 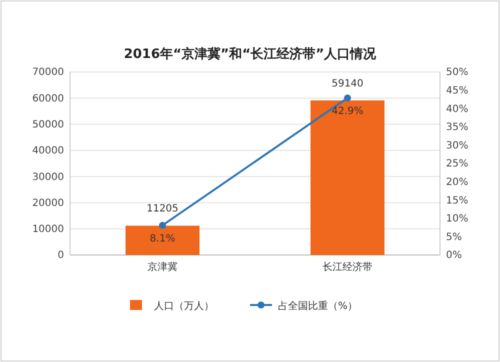 I want to click on y2-tick-label: 50%, so click(x=457, y=72).